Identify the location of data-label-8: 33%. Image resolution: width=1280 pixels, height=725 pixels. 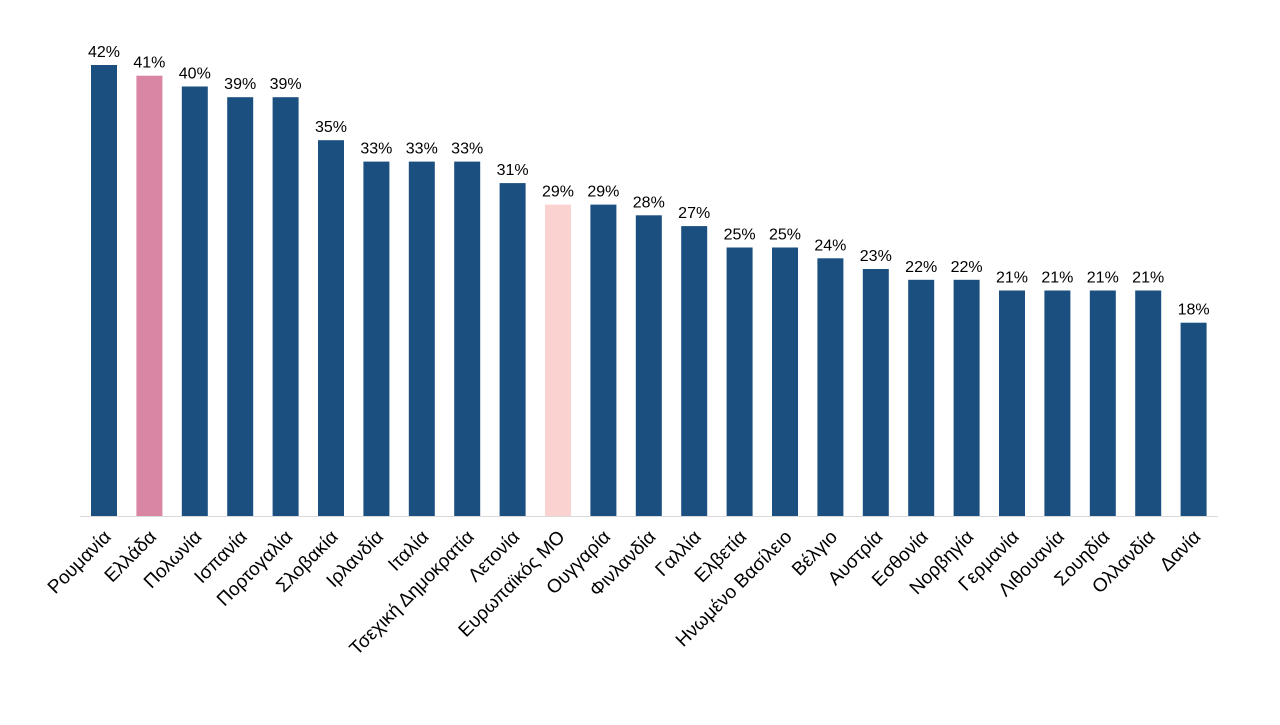
(422, 149).